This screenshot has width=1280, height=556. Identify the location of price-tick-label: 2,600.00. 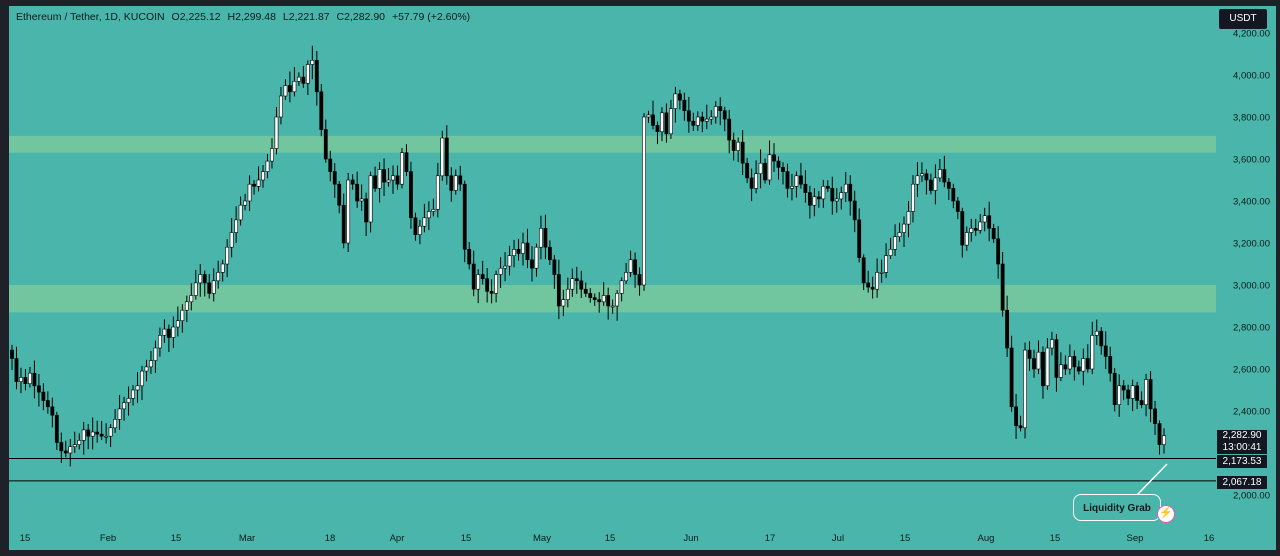
(1251, 370).